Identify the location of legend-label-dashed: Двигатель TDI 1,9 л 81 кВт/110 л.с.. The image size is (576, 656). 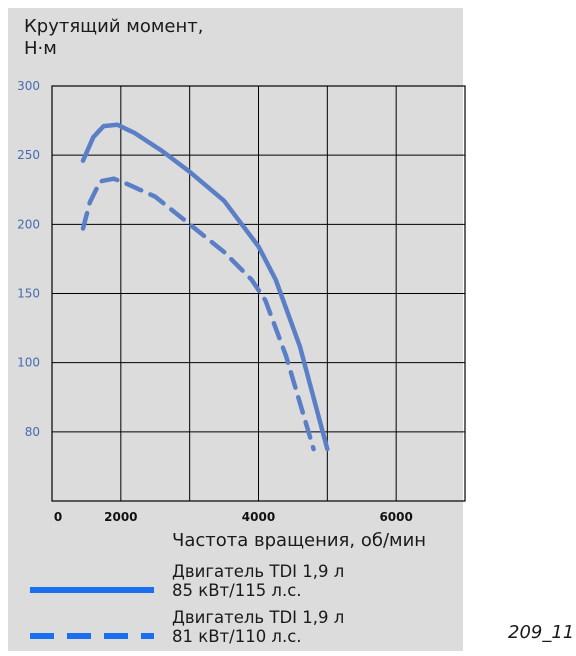
(258, 627).